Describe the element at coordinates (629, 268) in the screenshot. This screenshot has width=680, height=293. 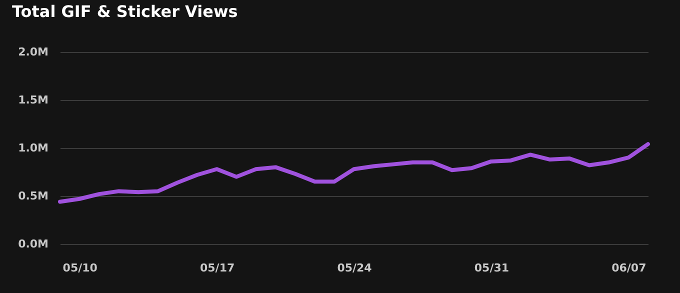
I see `x-tick-label: 06/07` at that location.